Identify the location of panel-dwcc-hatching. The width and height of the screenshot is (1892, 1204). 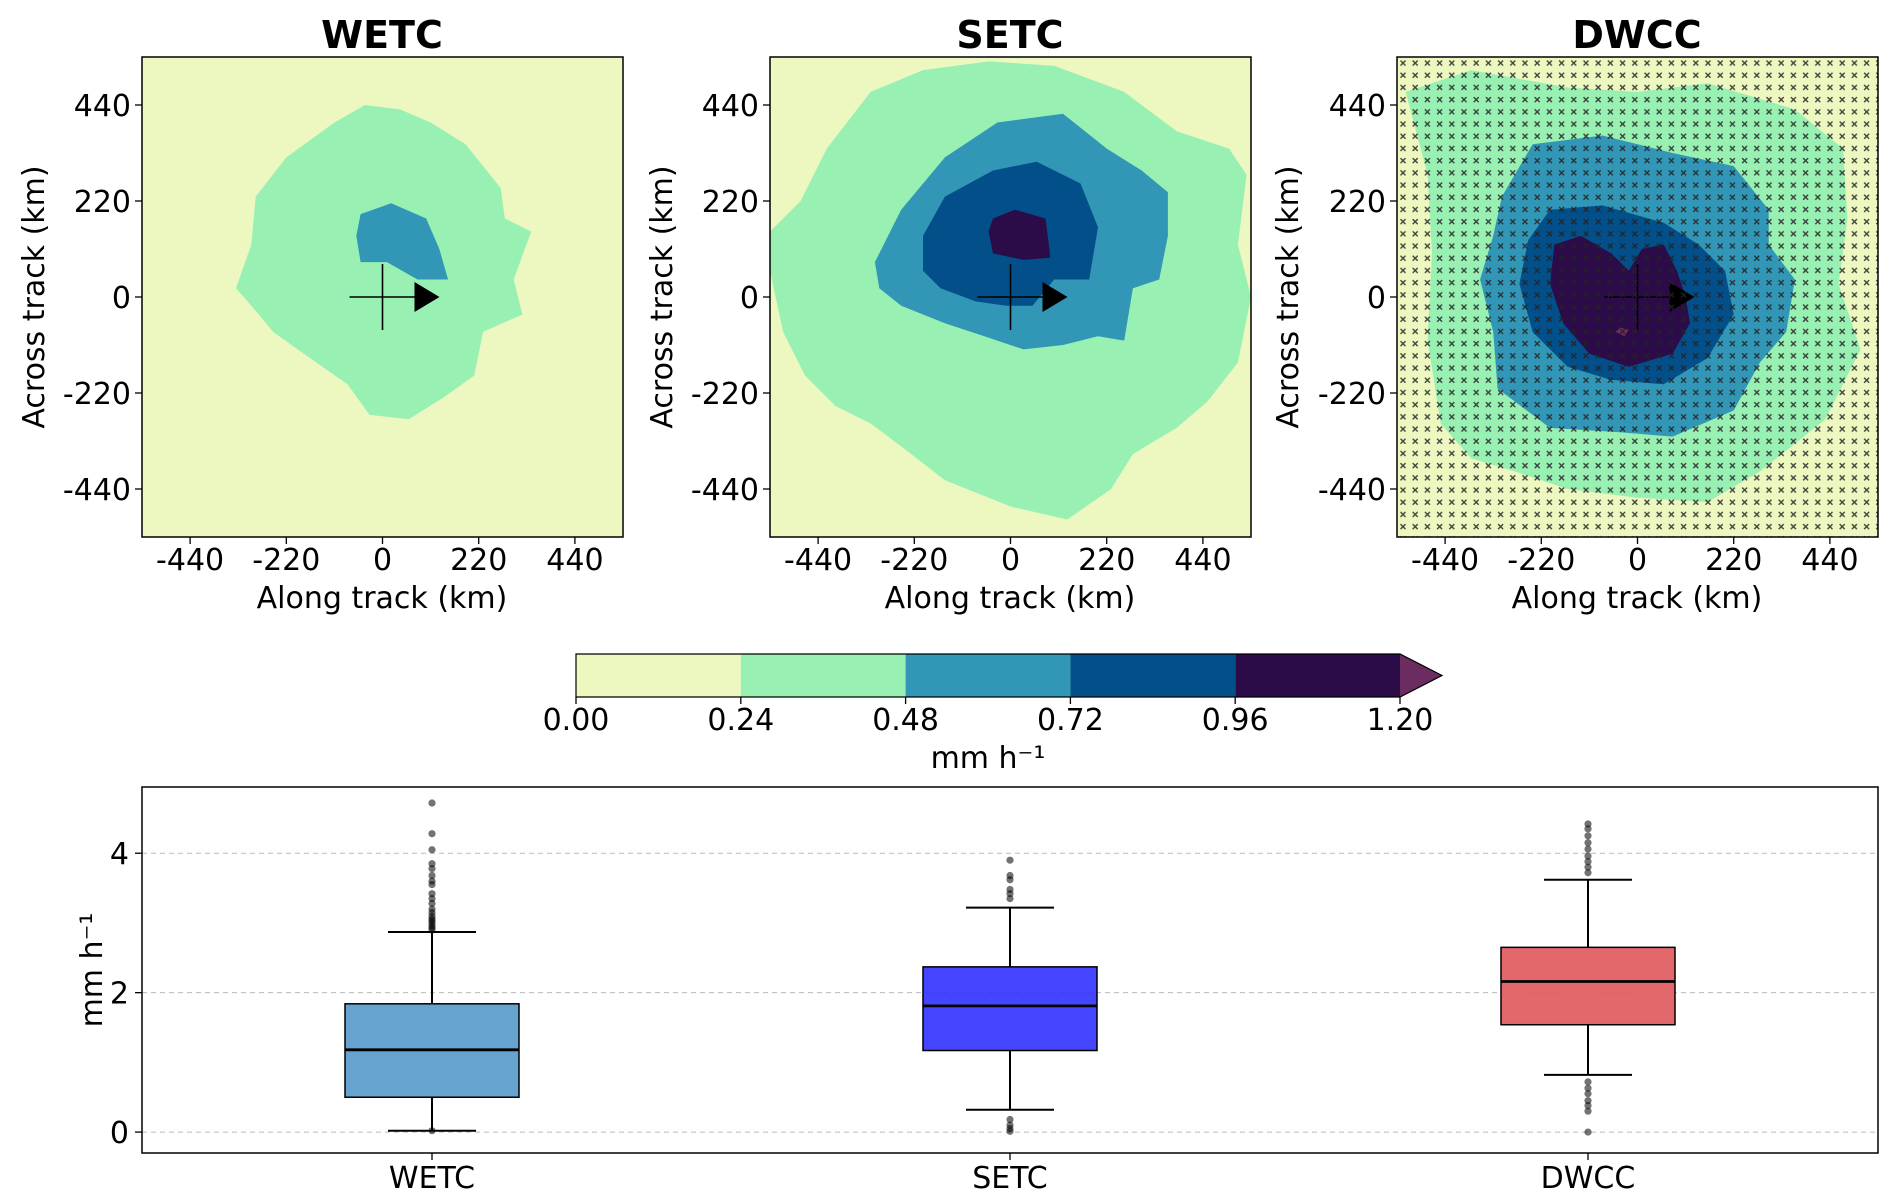
(1637, 297).